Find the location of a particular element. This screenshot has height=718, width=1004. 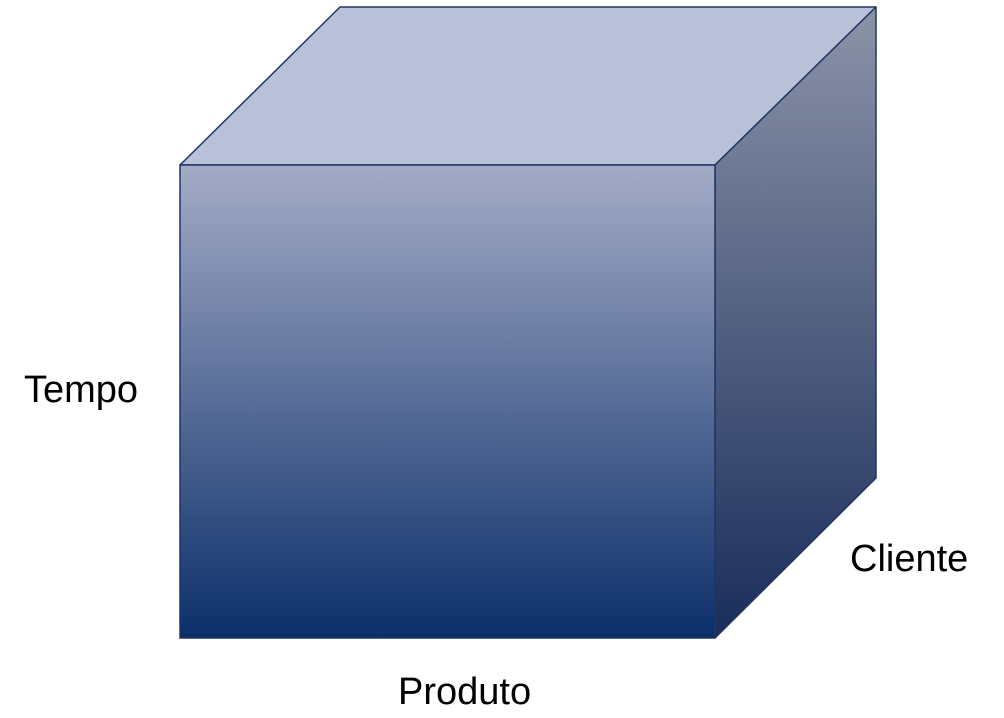

axis-label-tempo: Tempo is located at coordinates (81, 390).